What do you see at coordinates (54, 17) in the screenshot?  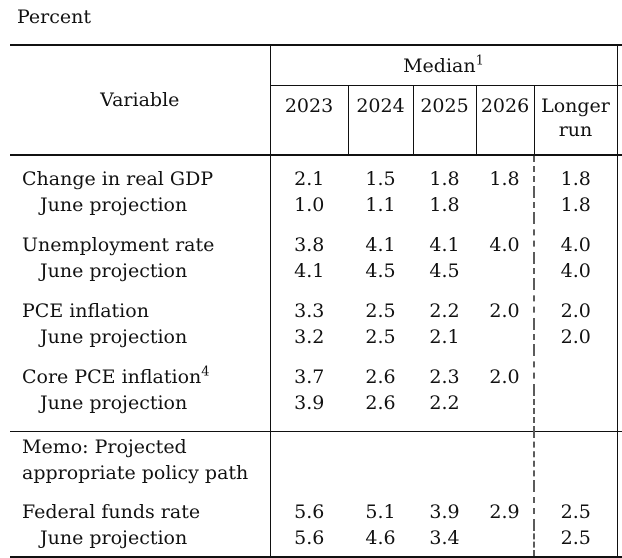 I see `percent-unit-label: Percent` at bounding box center [54, 17].